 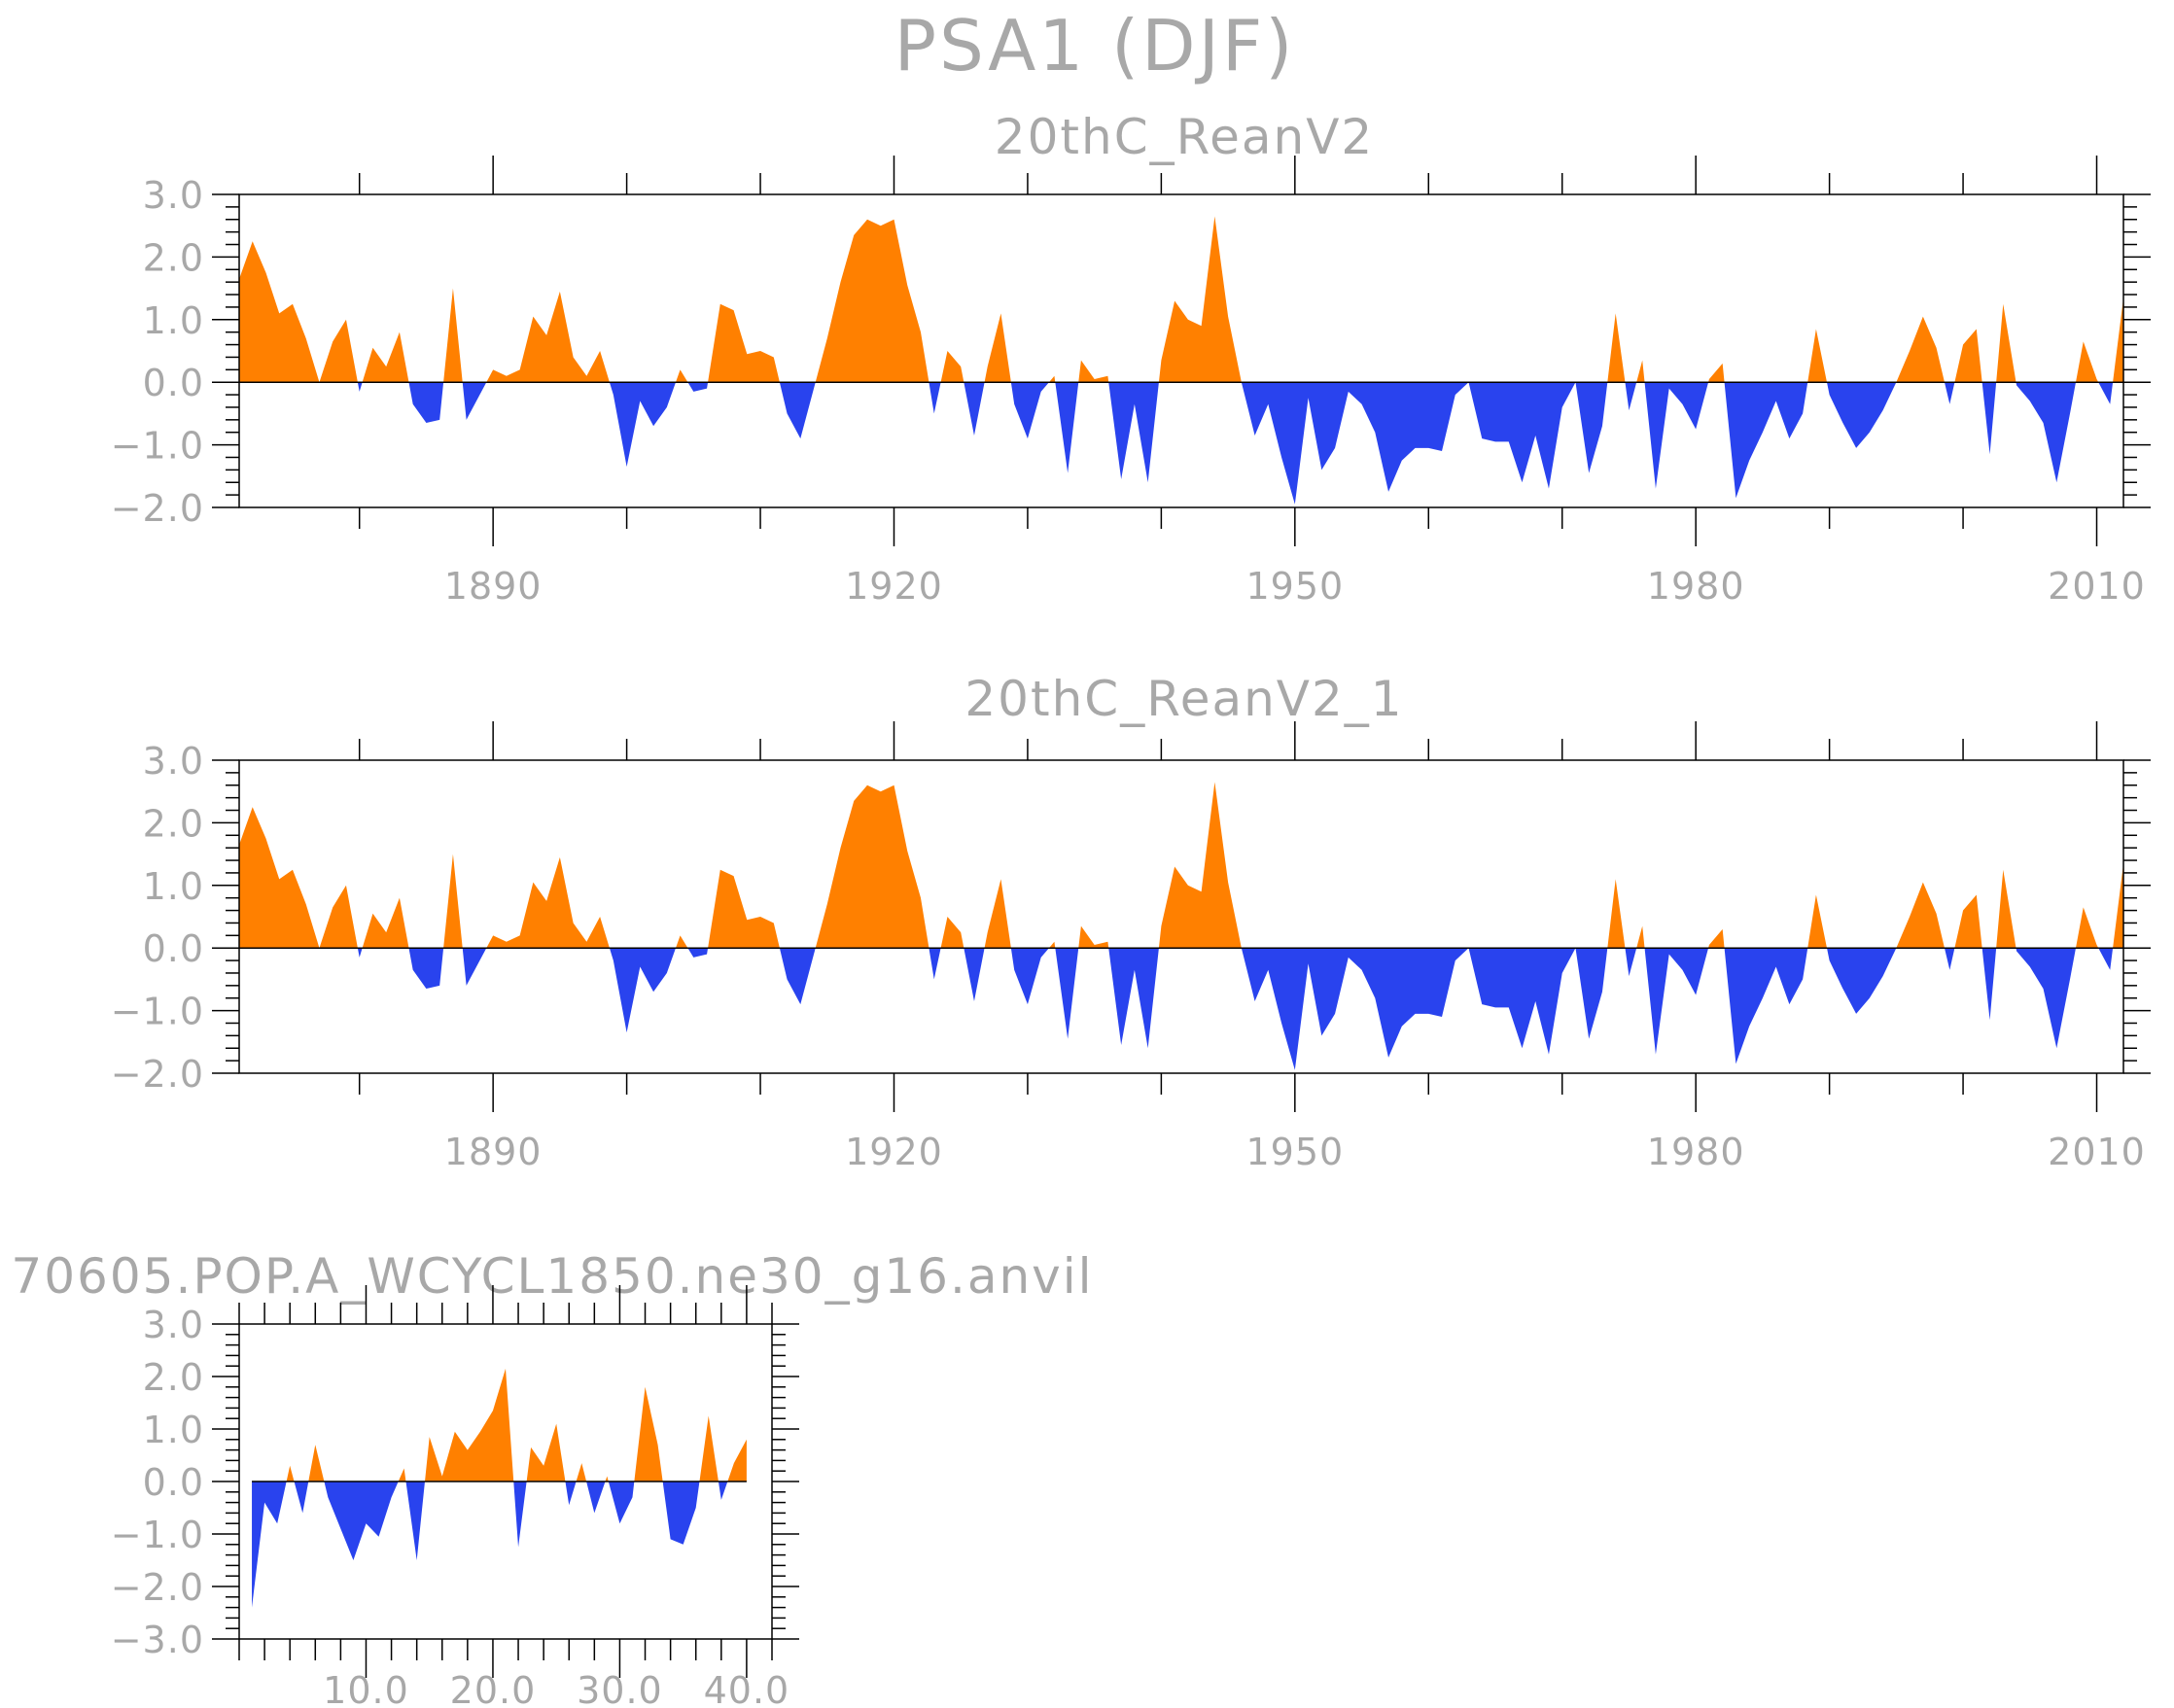 What do you see at coordinates (494, 1689) in the screenshot?
I see `x-tick-label: 20.0` at bounding box center [494, 1689].